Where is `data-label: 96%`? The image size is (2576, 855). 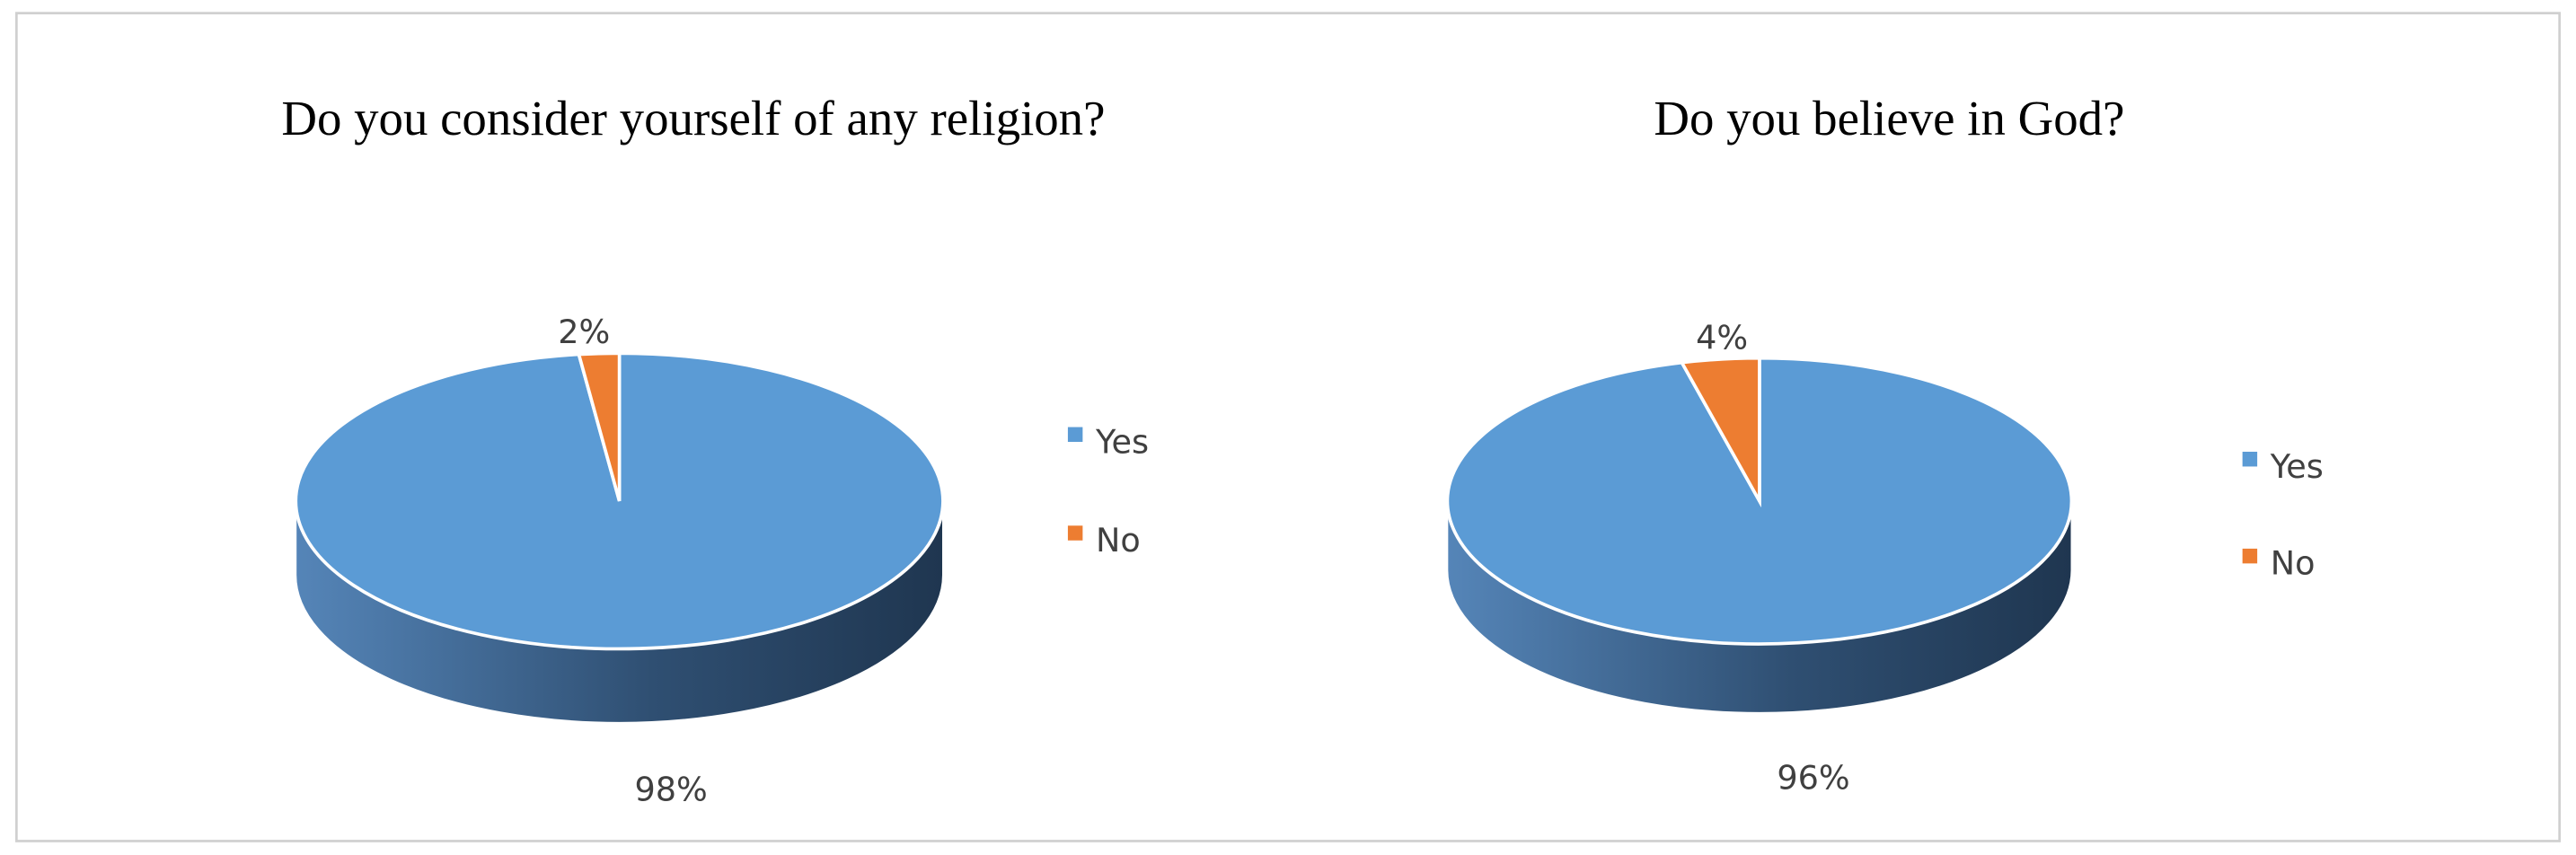 data-label: 96% is located at coordinates (1813, 778).